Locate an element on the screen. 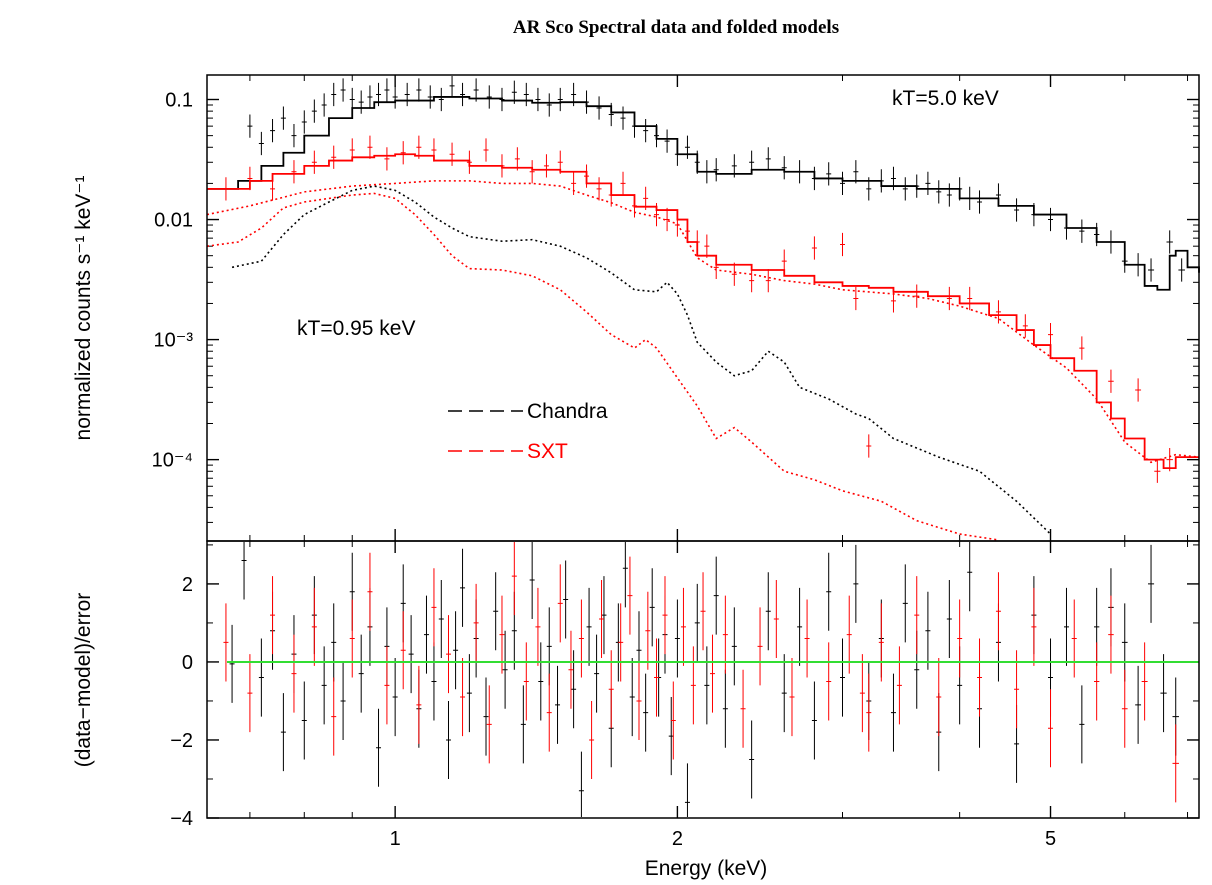 Image resolution: width=1212 pixels, height=885 pixels. chart-title: AR Sco Spectral data and folded models is located at coordinates (676, 27).